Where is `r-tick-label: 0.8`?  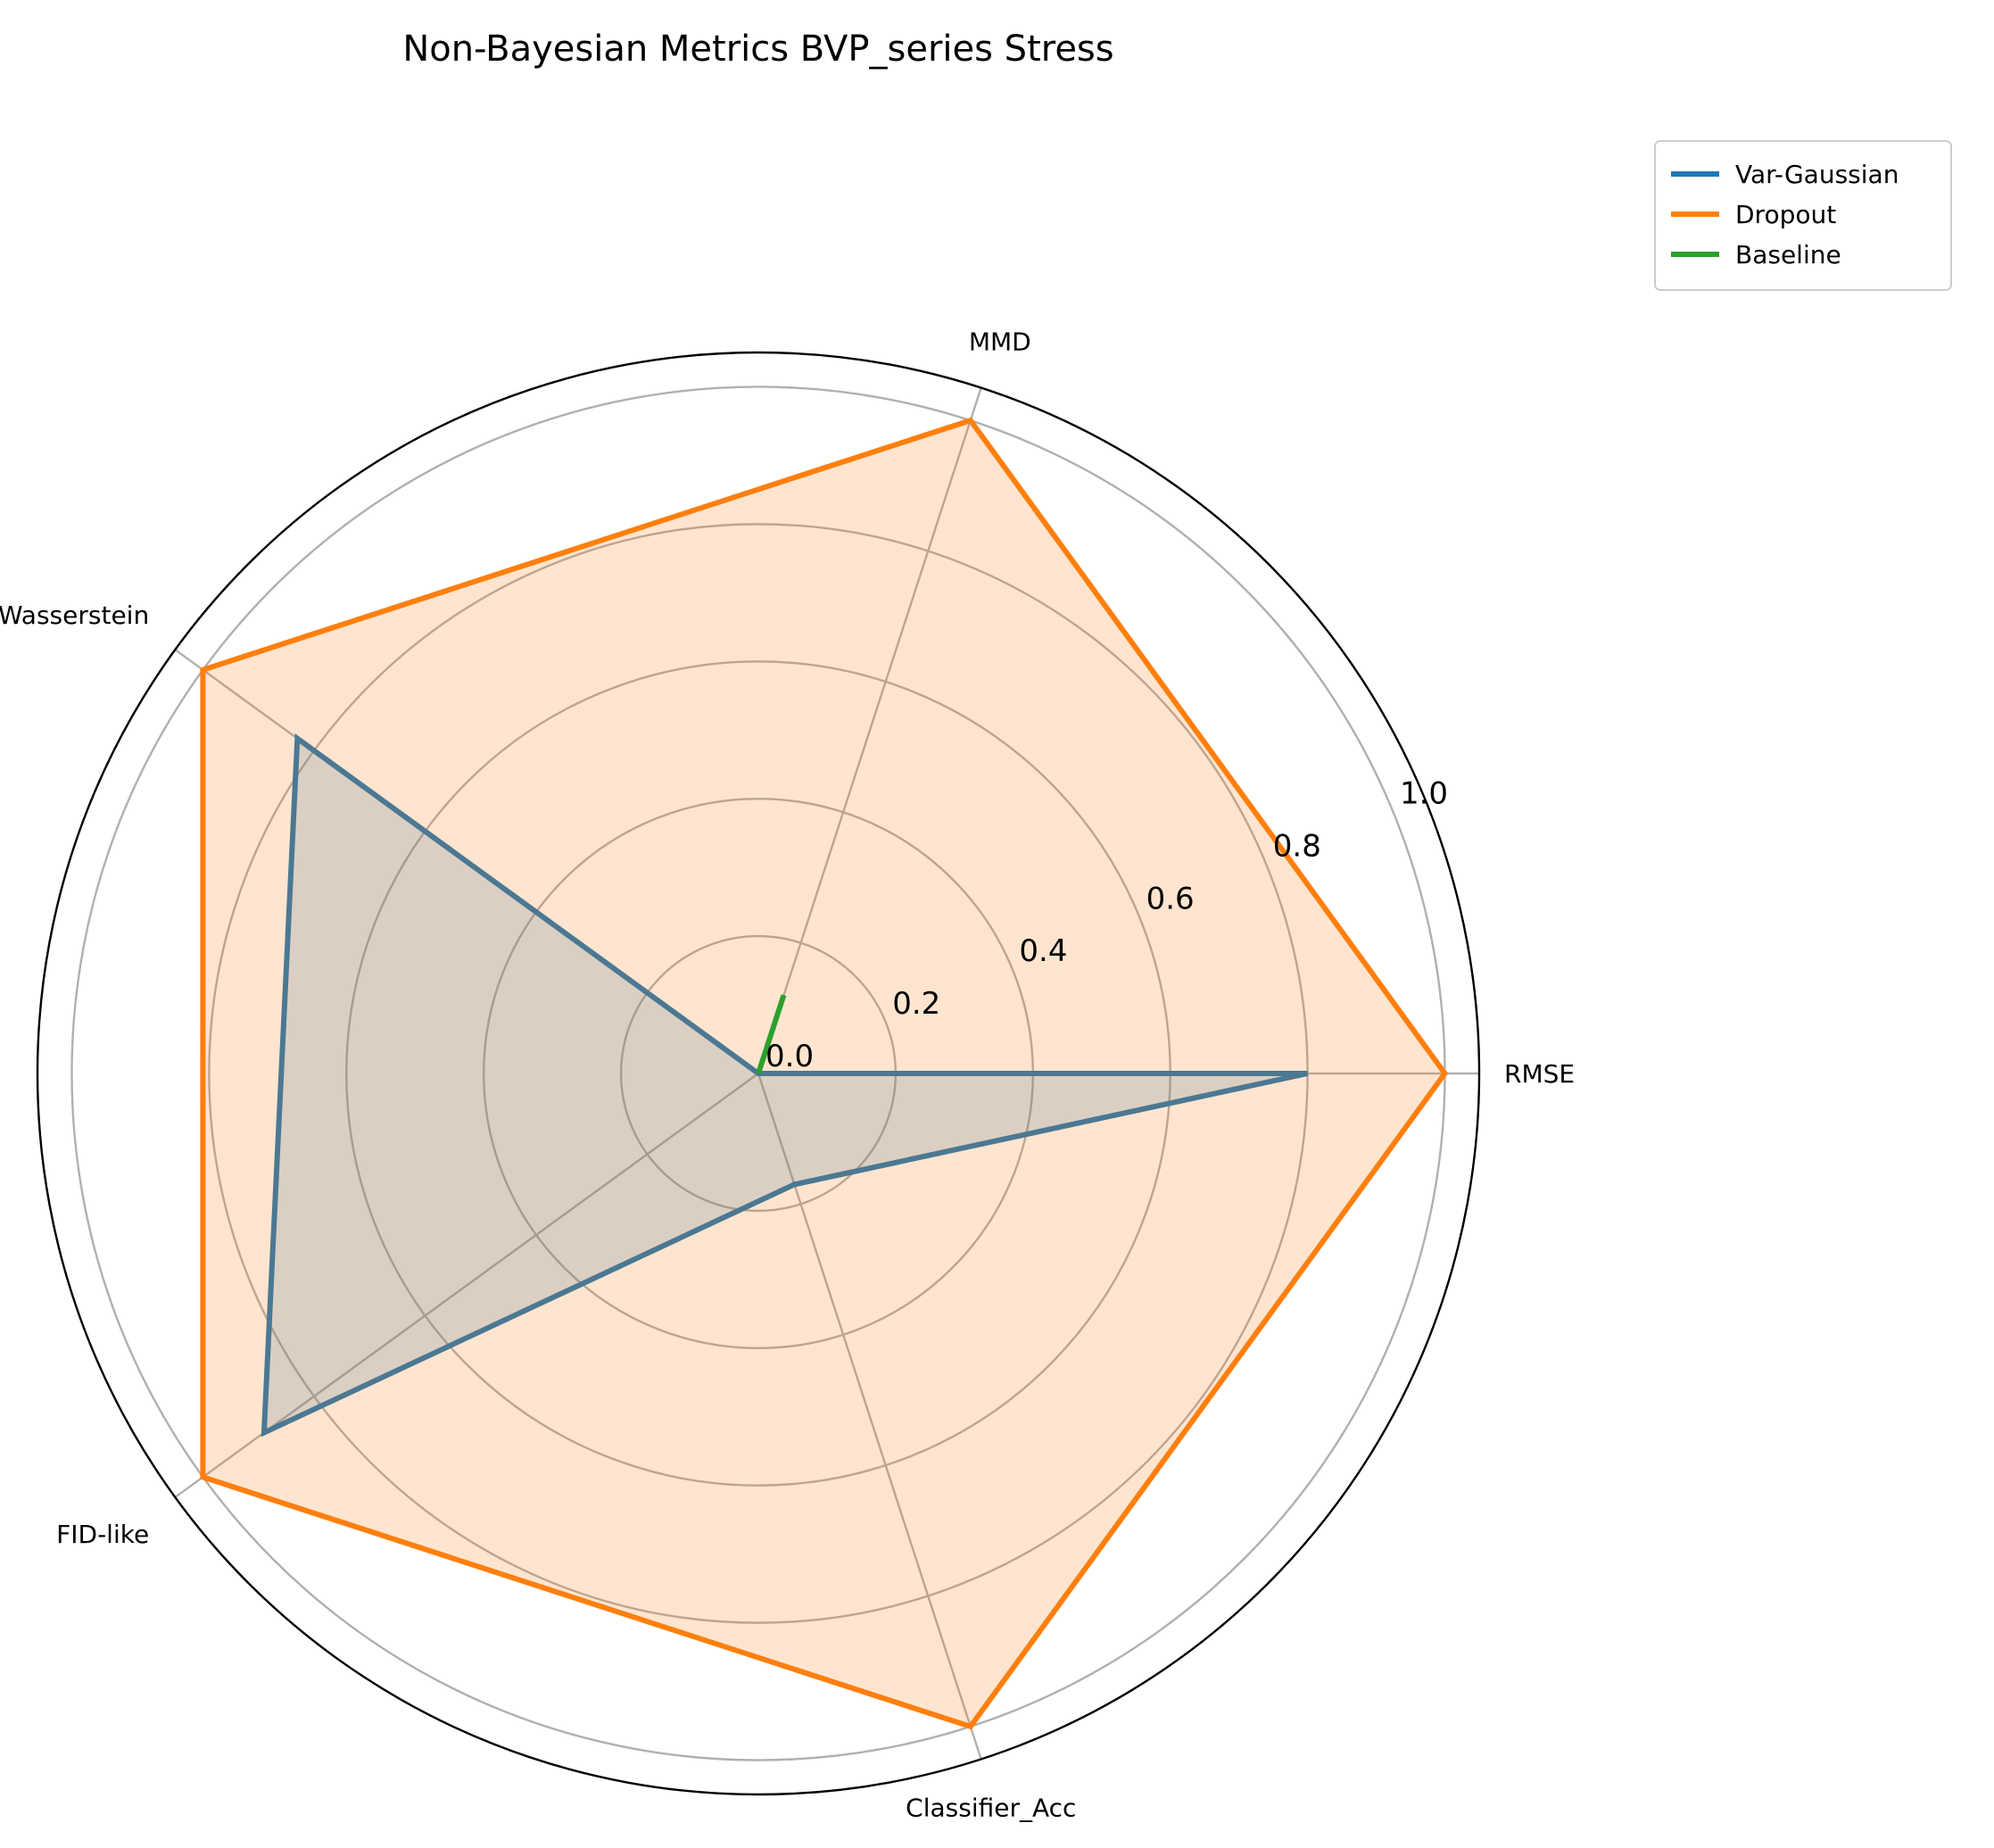
r-tick-label: 0.8 is located at coordinates (1297, 846).